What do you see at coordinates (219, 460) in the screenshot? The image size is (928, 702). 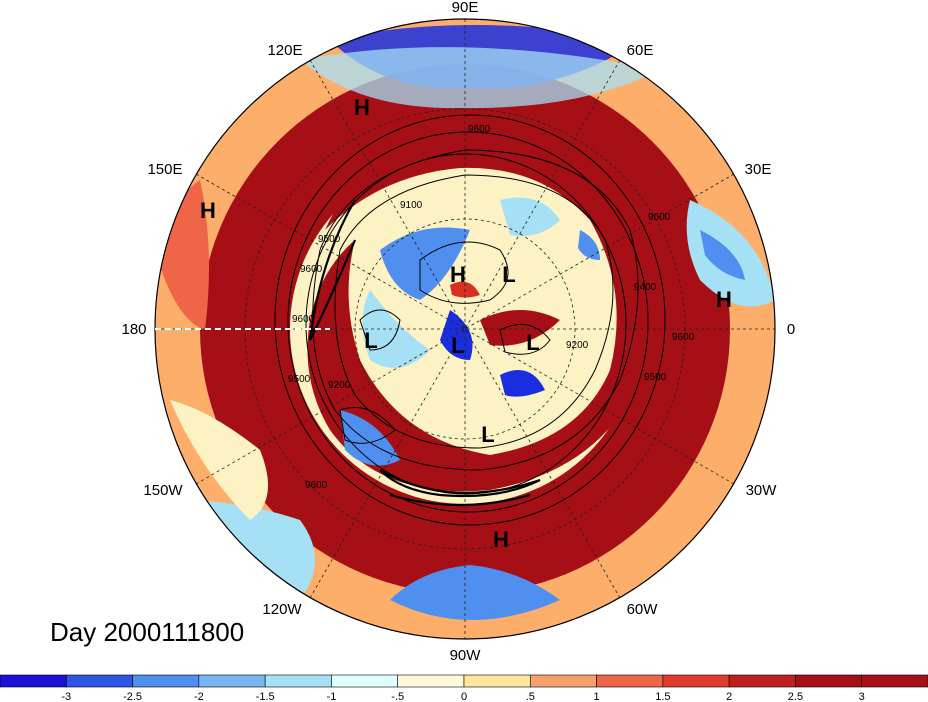 I see `anomaly-cream-sw` at bounding box center [219, 460].